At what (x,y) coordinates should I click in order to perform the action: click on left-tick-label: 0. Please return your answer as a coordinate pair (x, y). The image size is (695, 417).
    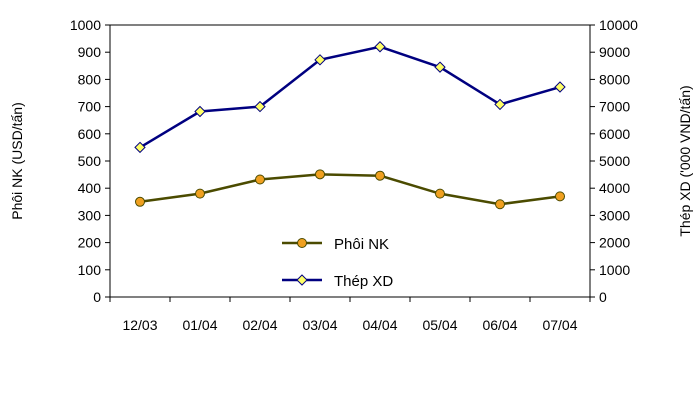
    Looking at the image, I should click on (97, 297).